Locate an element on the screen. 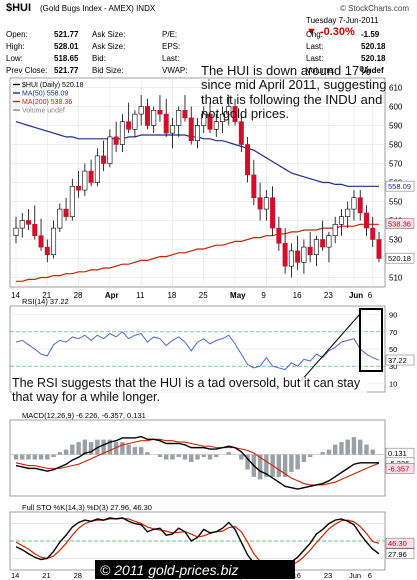  x-tick-label: 14 is located at coordinates (15, 295).